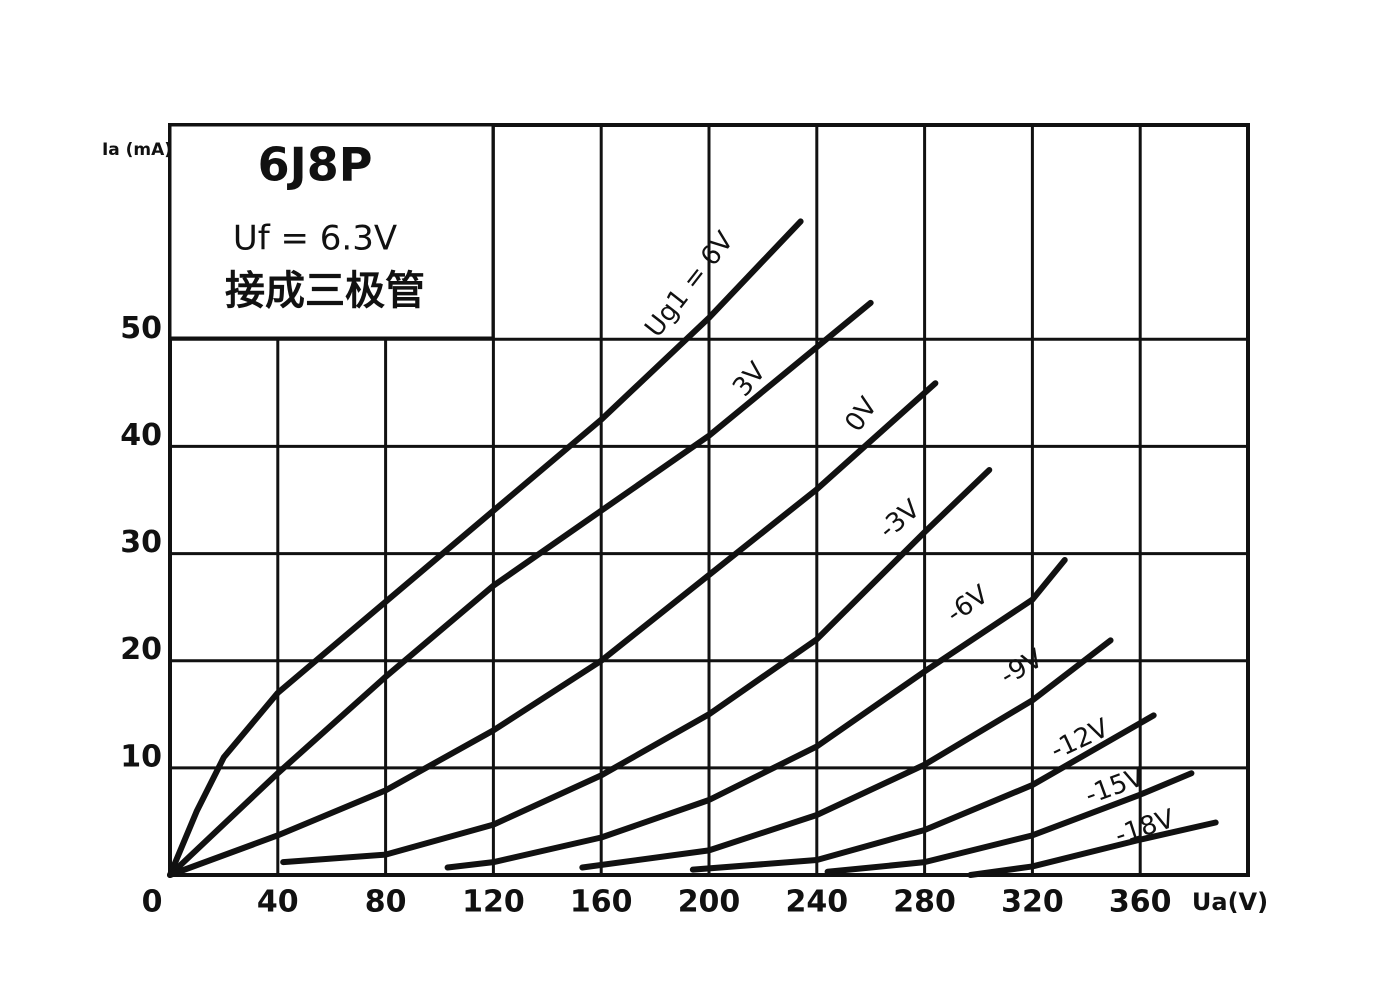 The width and height of the screenshot is (1388, 1005). Describe the element at coordinates (141, 756) in the screenshot. I see `y-tick-label: 10` at that location.